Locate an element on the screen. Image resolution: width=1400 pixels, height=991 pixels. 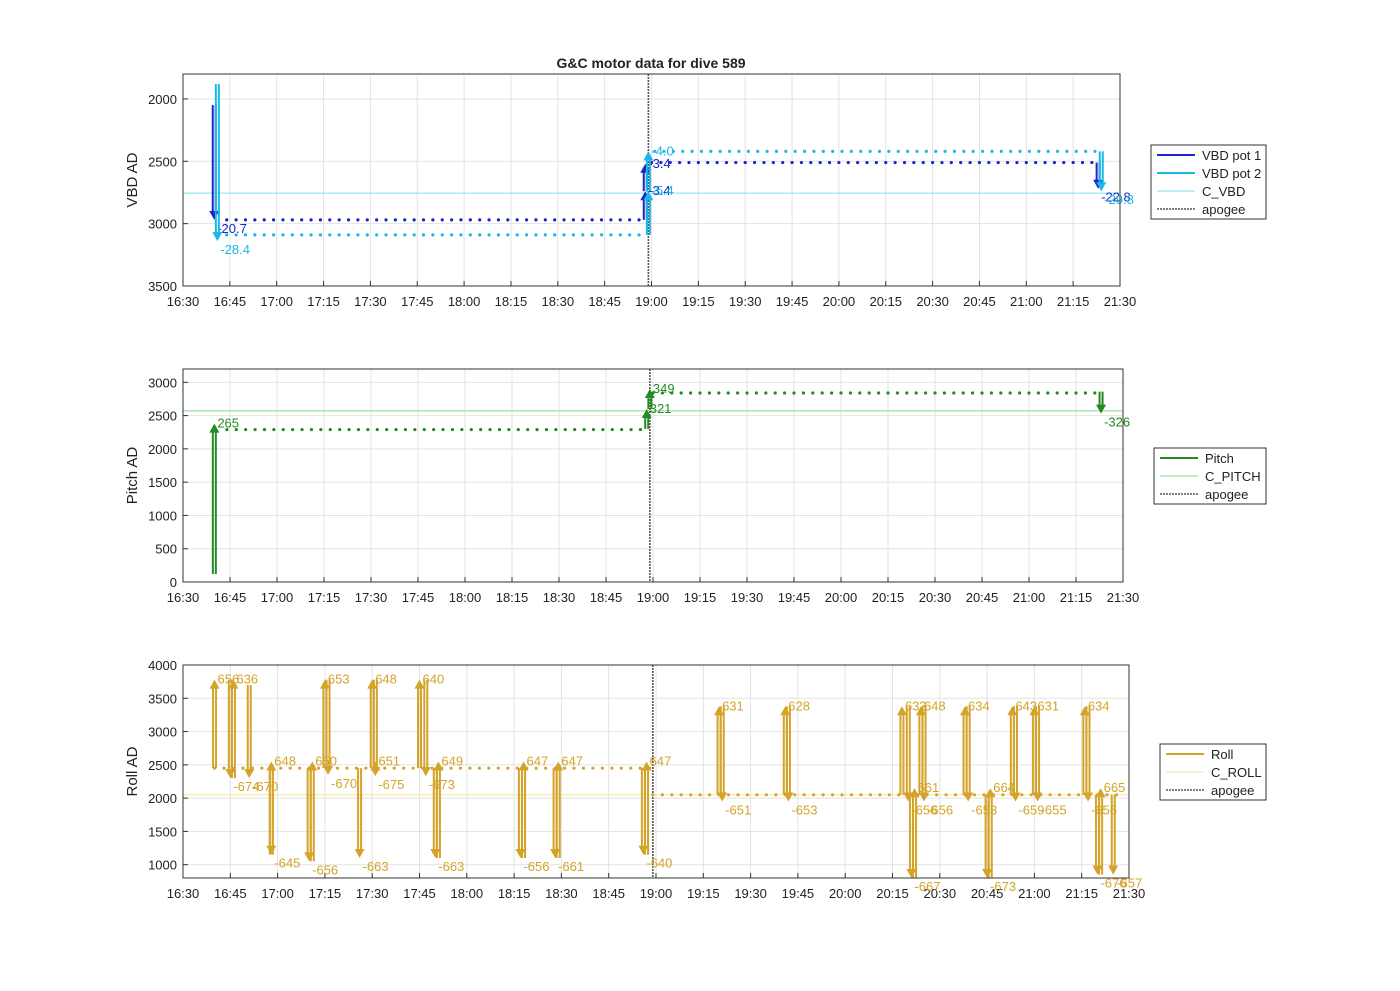
motor-move-label: -655 is located at coordinates (1054, 809).